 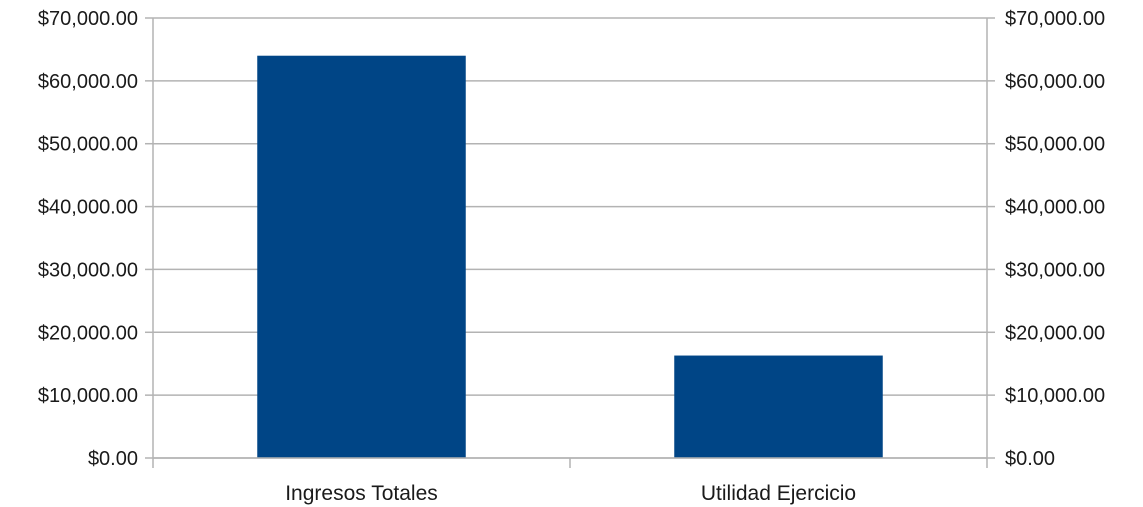 What do you see at coordinates (88, 82) in the screenshot?
I see `left-tick-label: $60,000.00` at bounding box center [88, 82].